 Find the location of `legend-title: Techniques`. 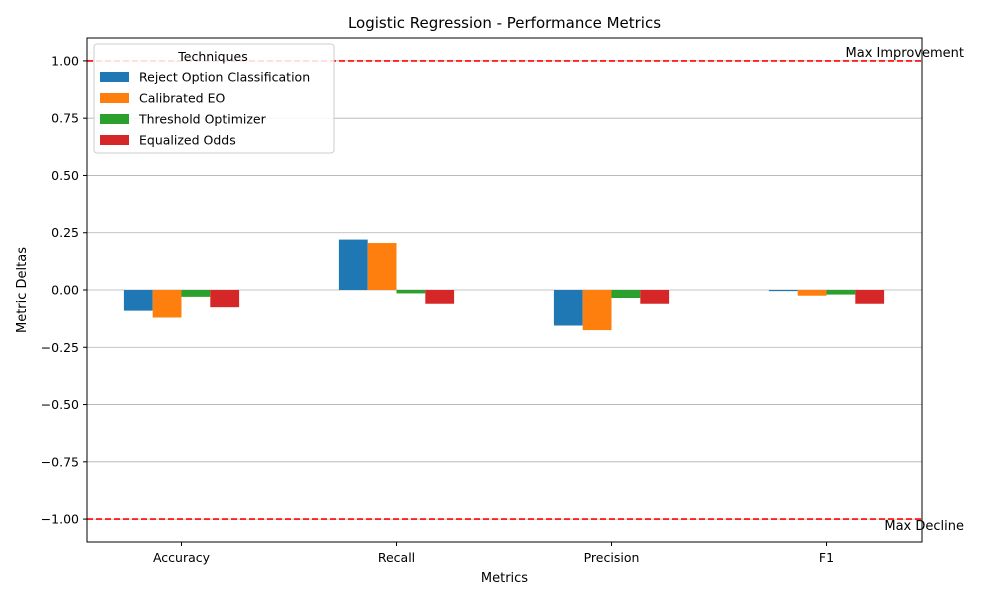

legend-title: Techniques is located at coordinates (212, 56).